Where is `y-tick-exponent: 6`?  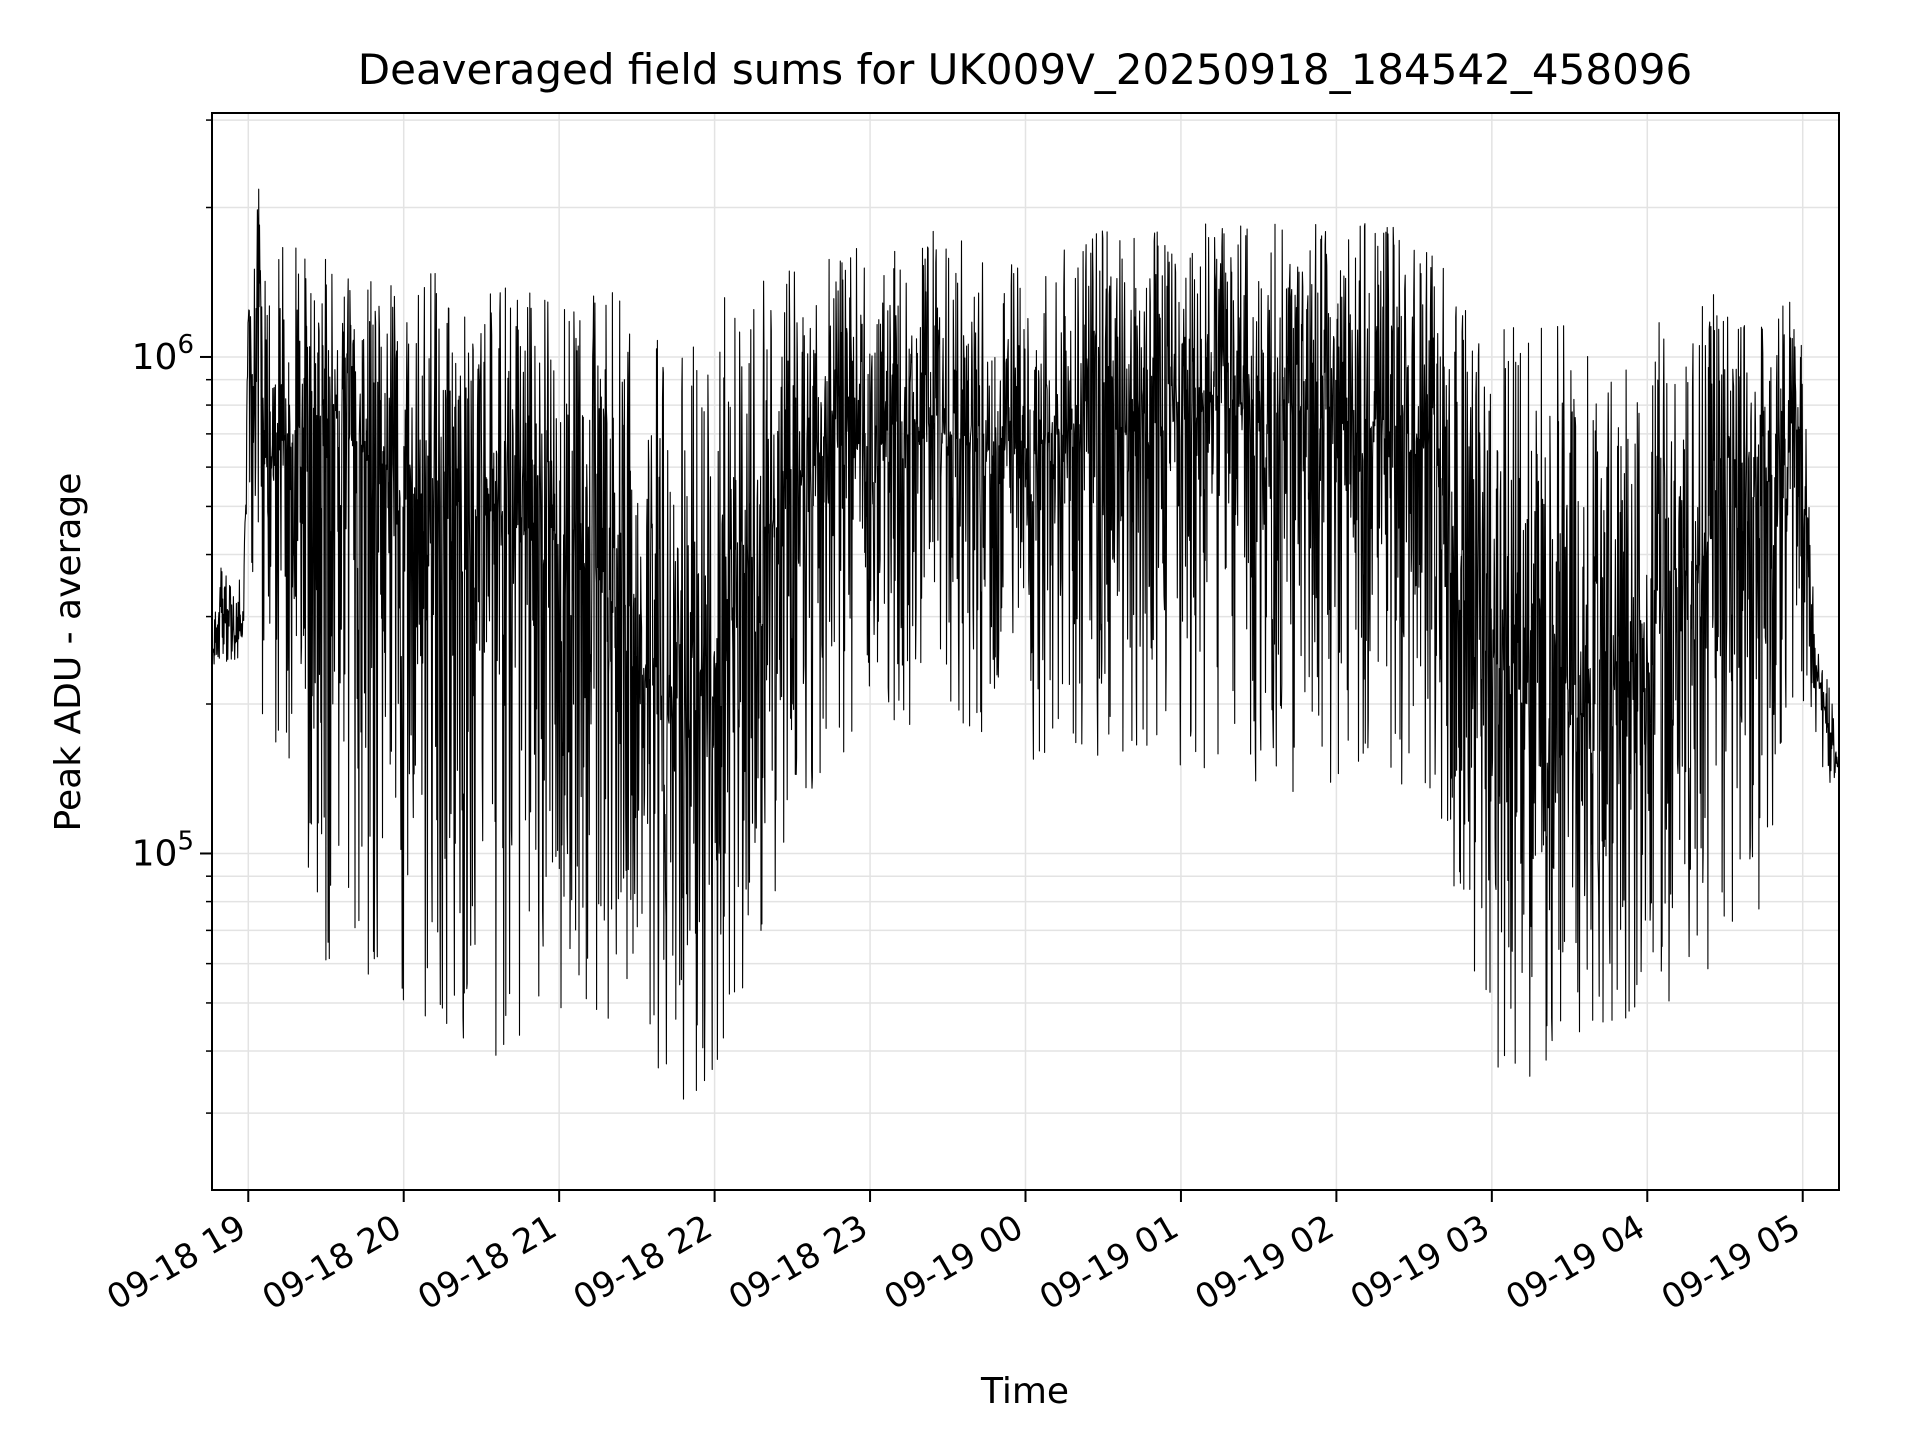 y-tick-exponent: 6 is located at coordinates (185, 345).